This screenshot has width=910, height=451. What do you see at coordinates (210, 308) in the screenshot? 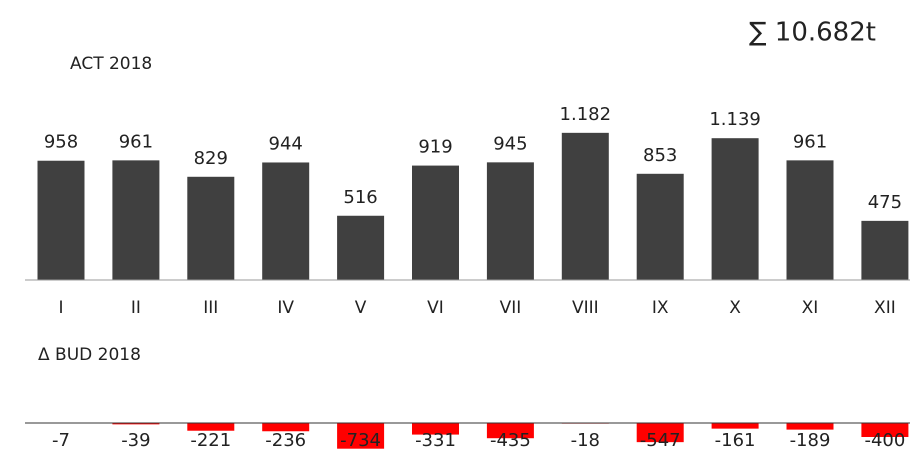
I see `x-tick-label: III` at bounding box center [210, 308].